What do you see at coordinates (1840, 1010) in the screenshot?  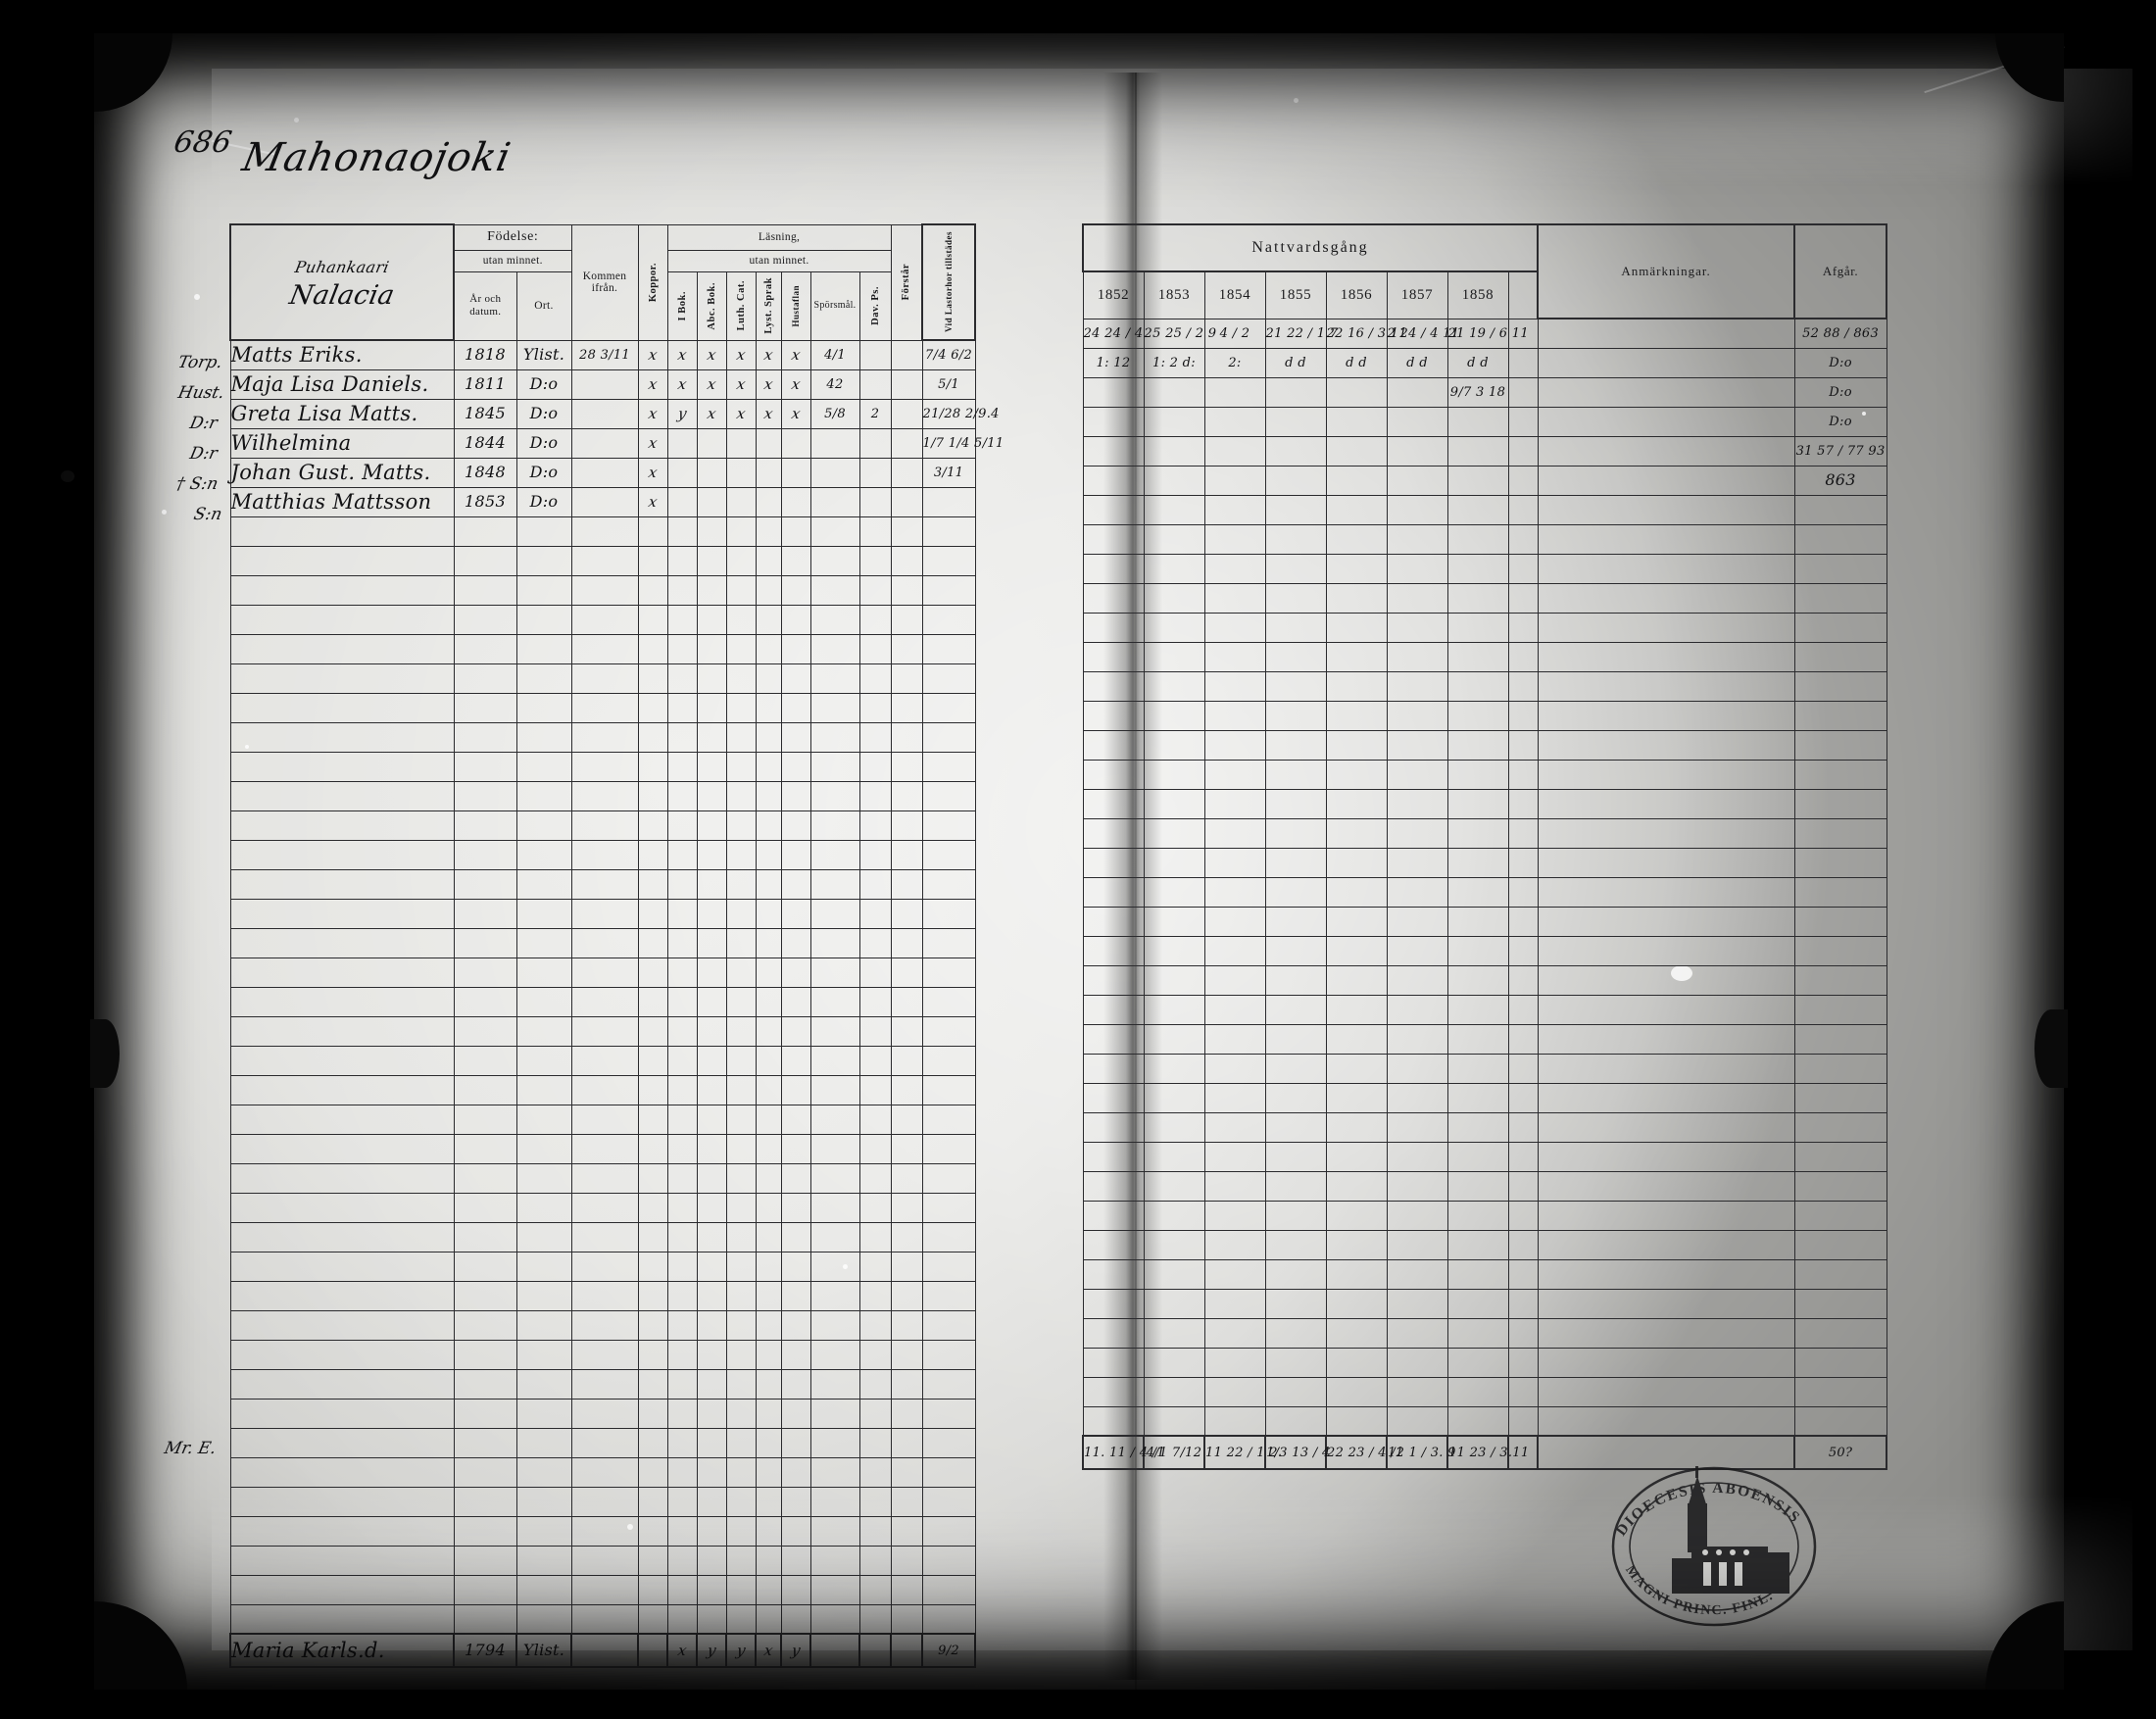 I see `departs-cell` at bounding box center [1840, 1010].